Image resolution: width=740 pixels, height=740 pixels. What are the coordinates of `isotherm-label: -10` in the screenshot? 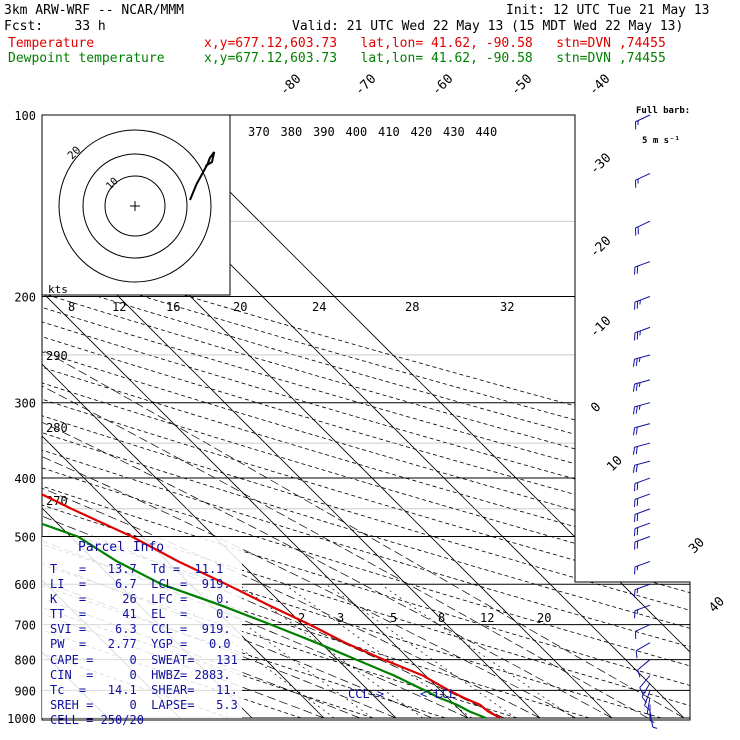 It's located at (600, 327).